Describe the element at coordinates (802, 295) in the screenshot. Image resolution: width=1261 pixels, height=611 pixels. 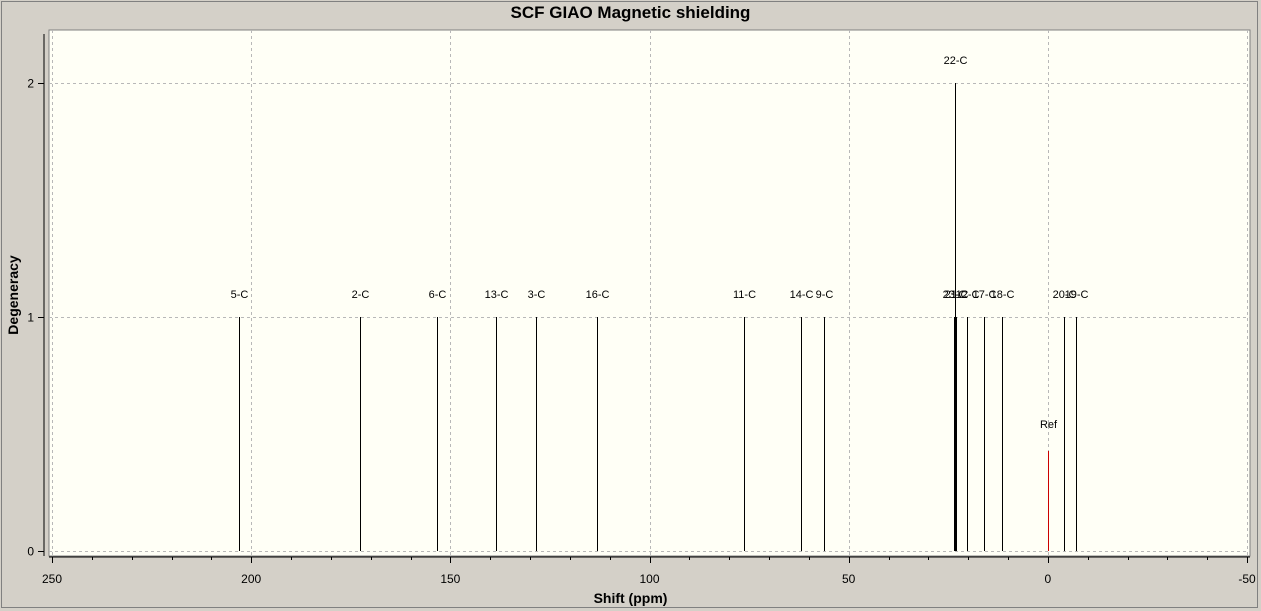
I see `peak-label: 14-C` at that location.